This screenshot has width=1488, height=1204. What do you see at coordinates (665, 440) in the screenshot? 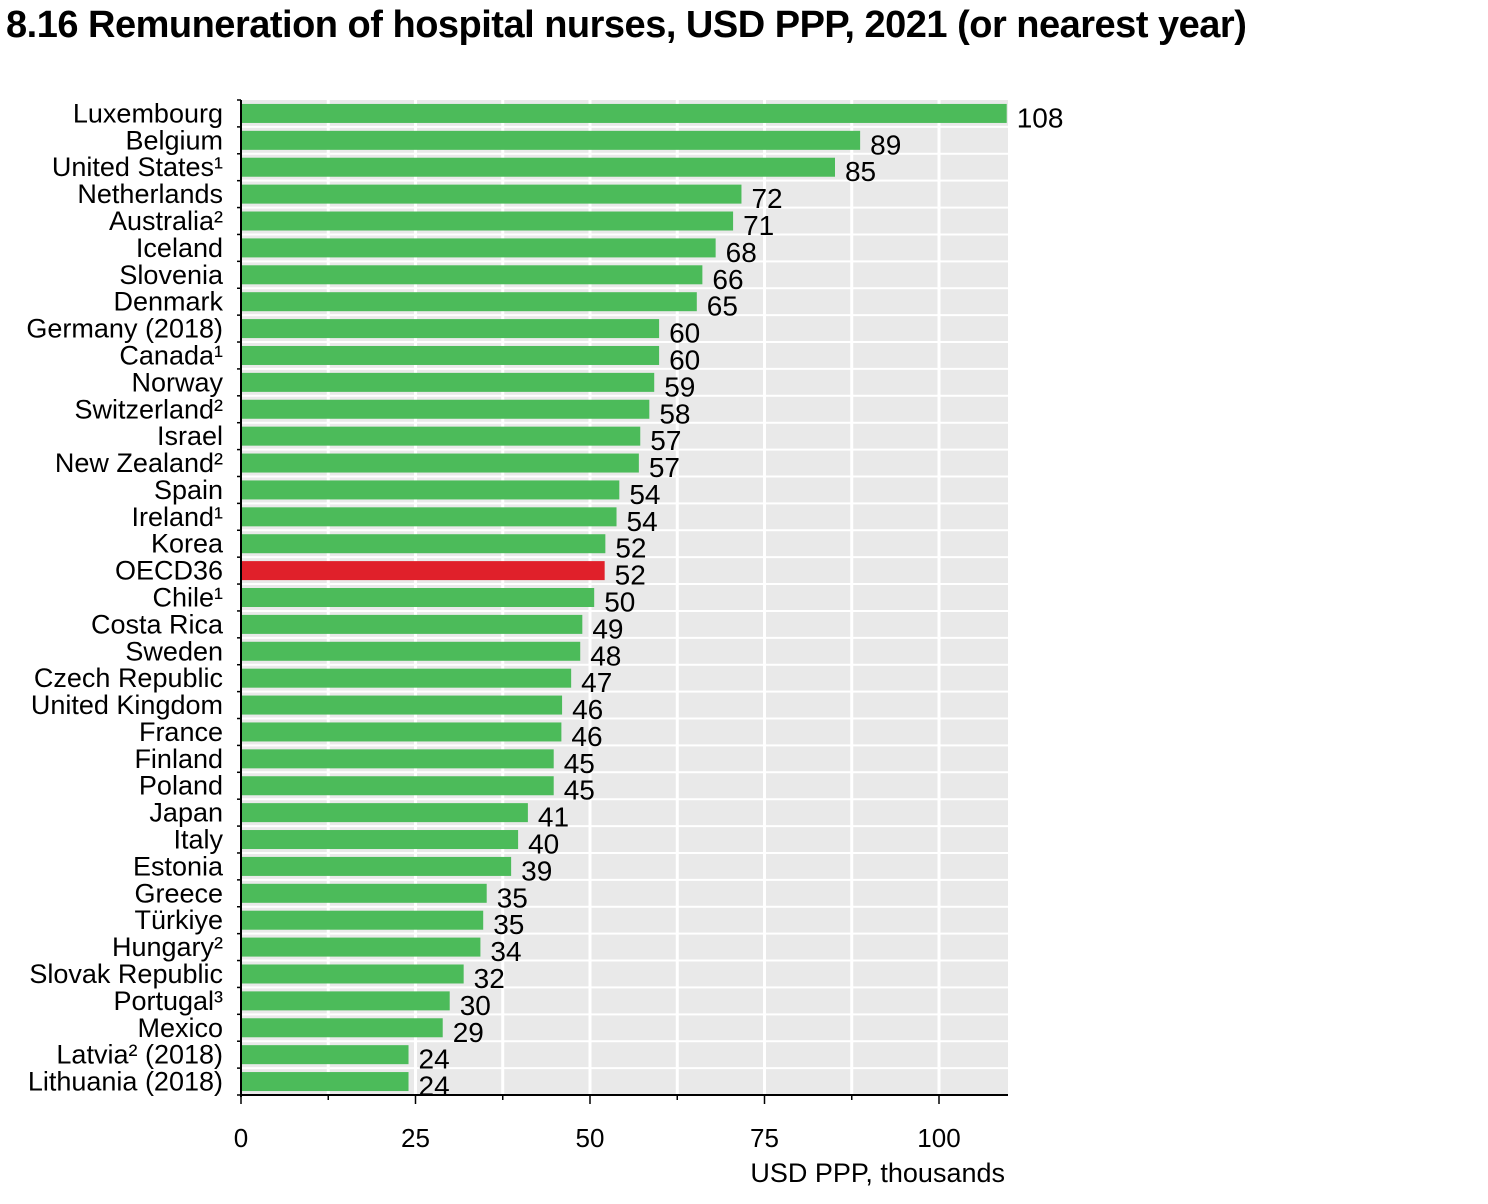
I see `value-label: 57` at bounding box center [665, 440].